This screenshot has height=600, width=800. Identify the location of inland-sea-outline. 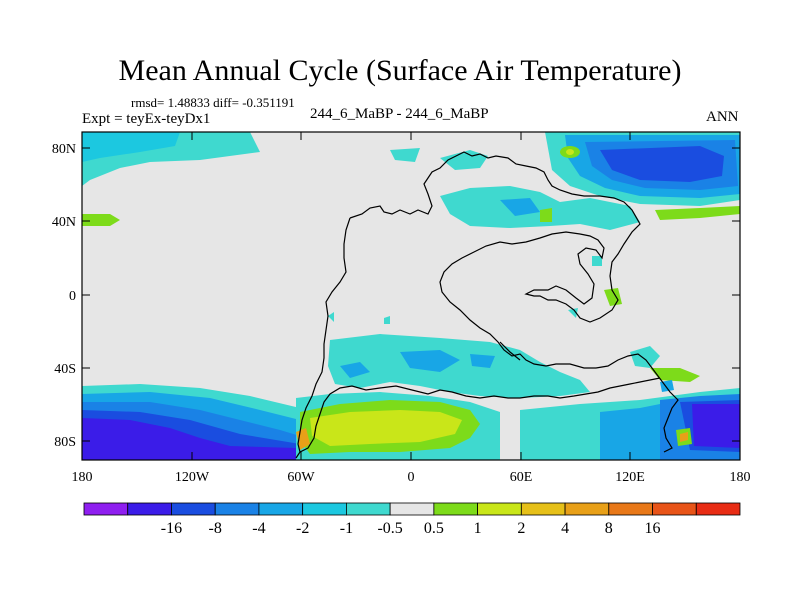
(510, 351).